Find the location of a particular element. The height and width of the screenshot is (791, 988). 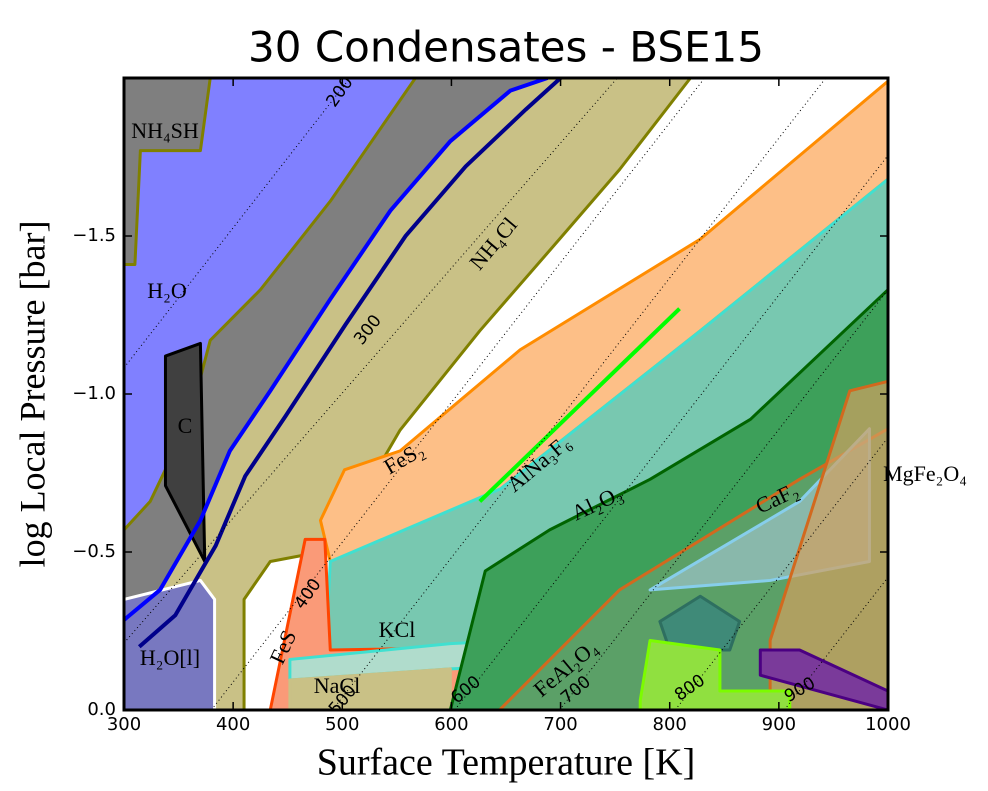

x-tick-label: 400 is located at coordinates (233, 724).